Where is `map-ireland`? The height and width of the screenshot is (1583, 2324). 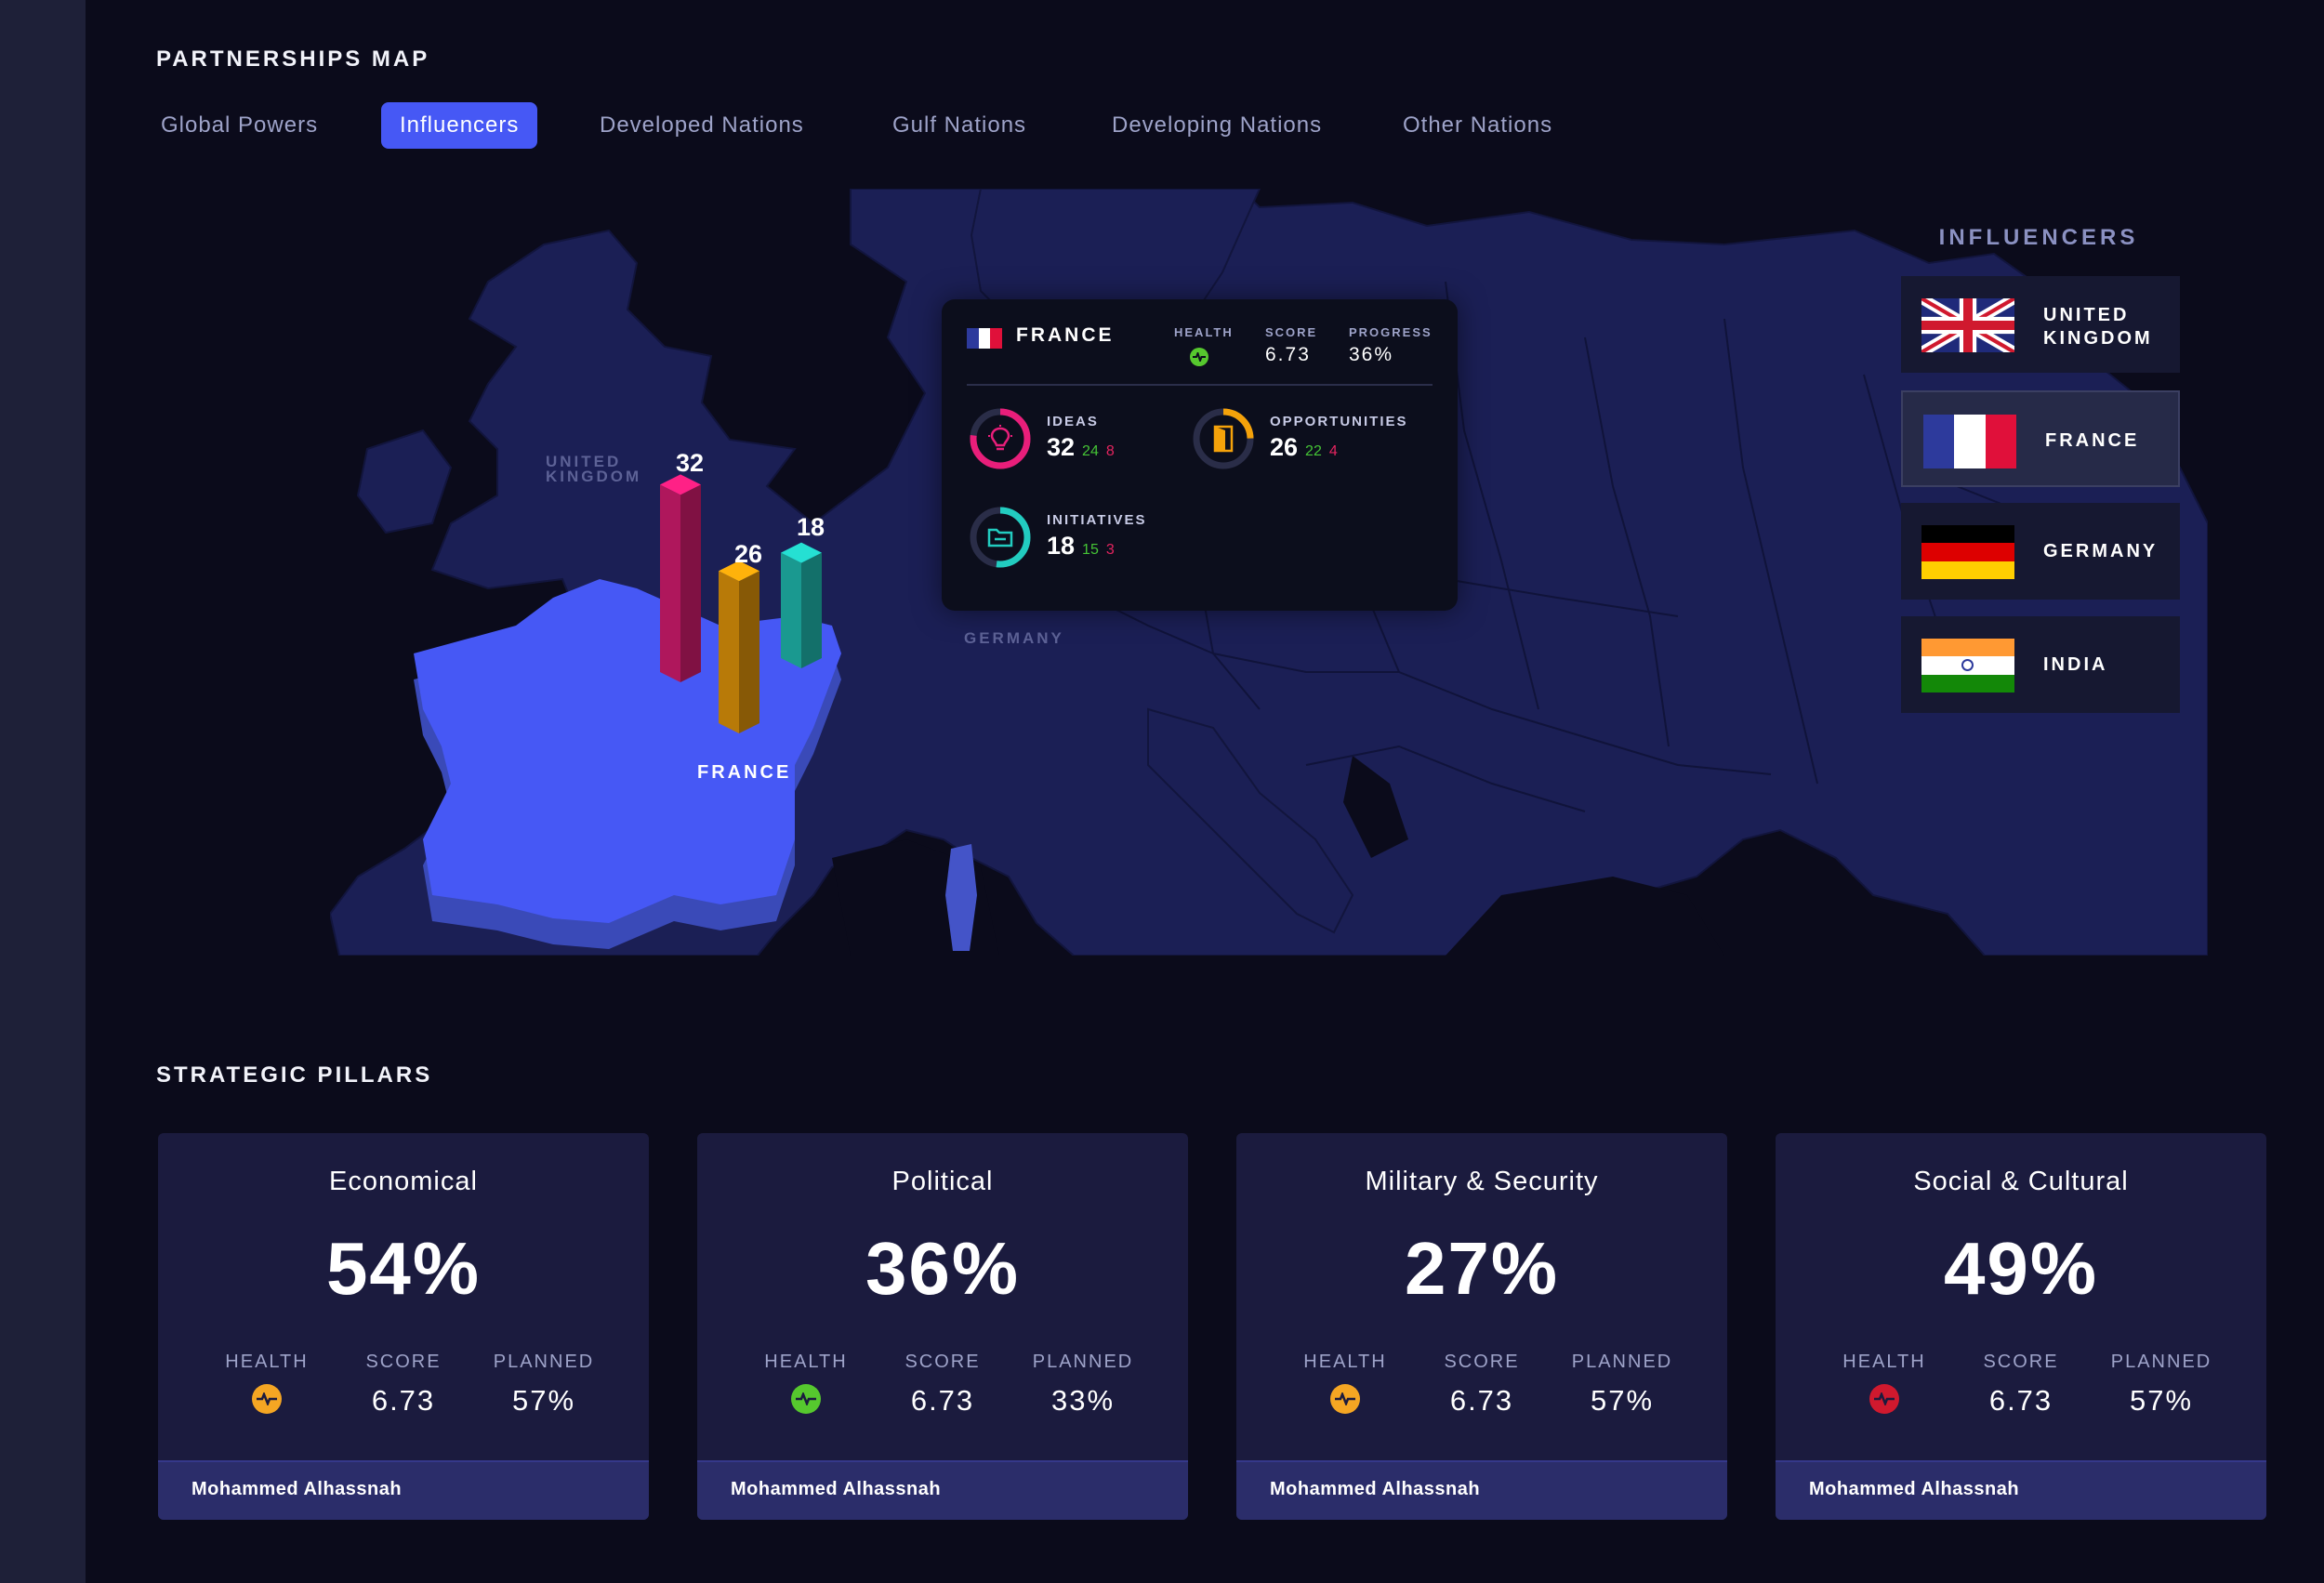 map-ireland is located at coordinates (404, 481).